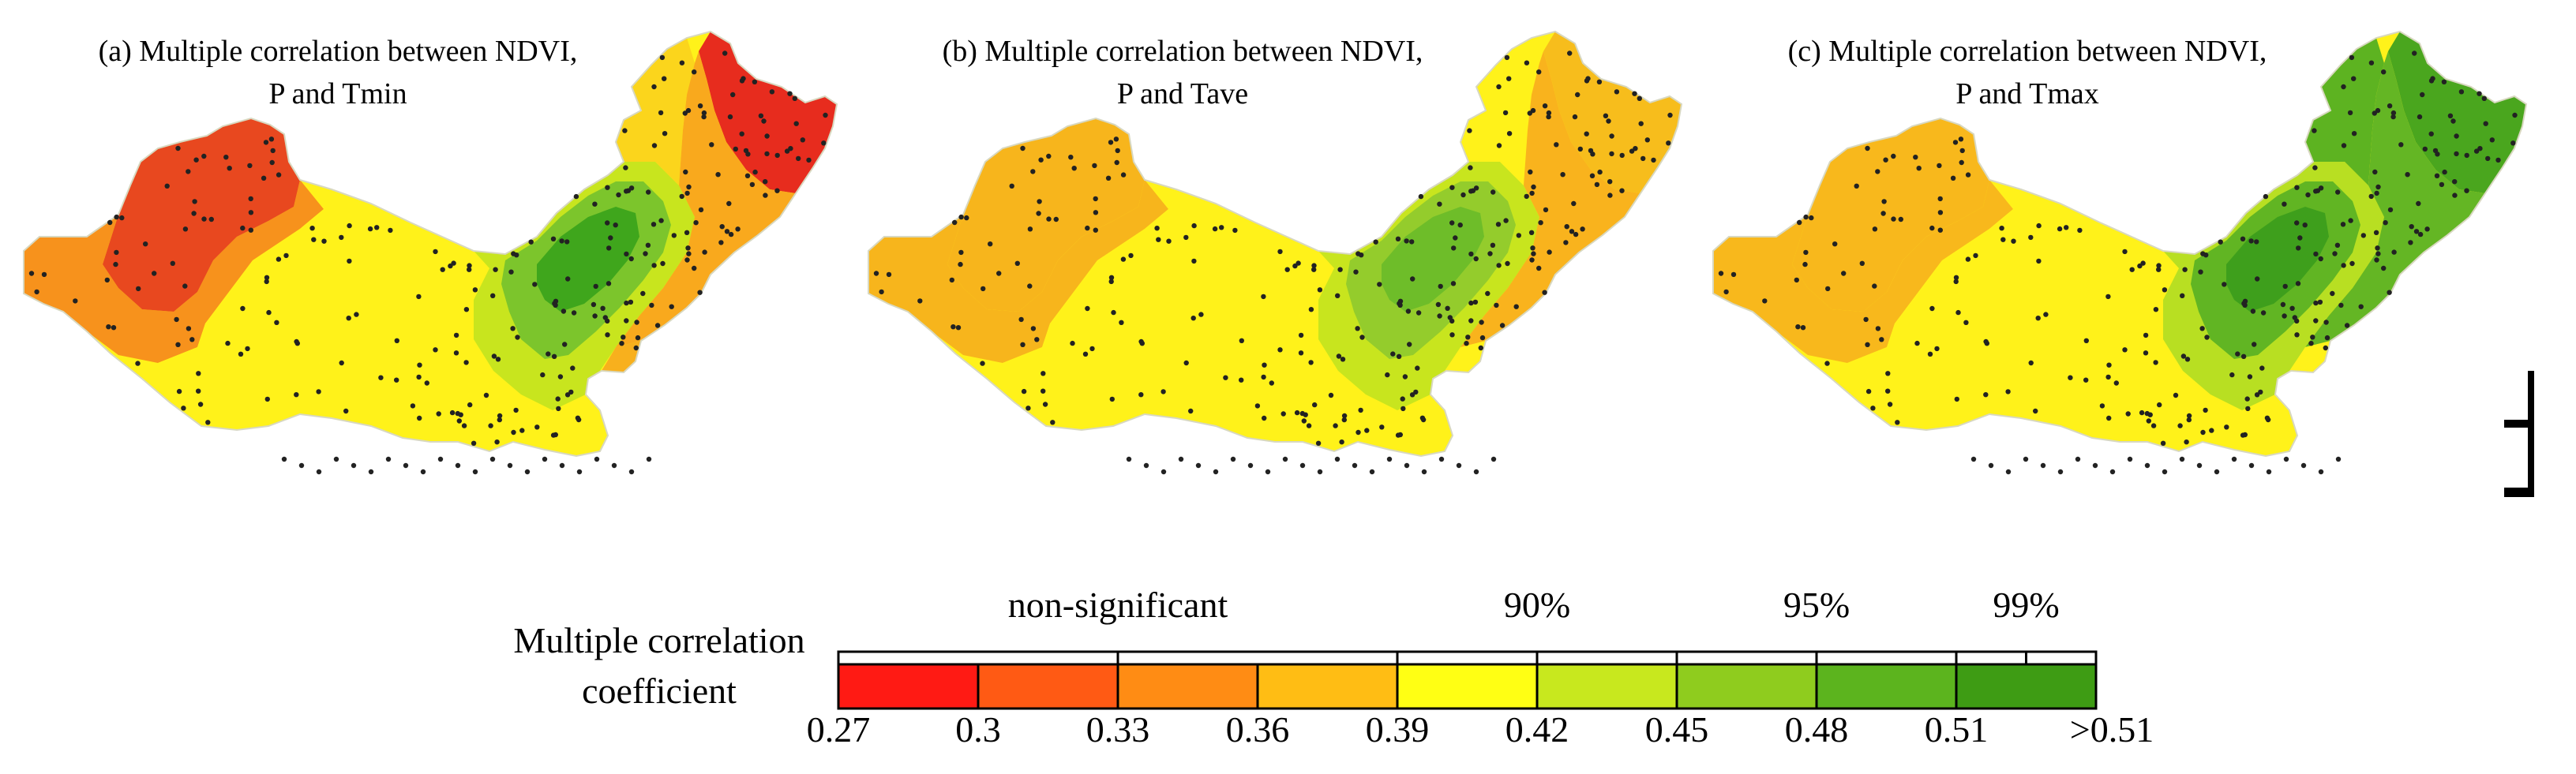  What do you see at coordinates (2026, 605) in the screenshot?
I see `legend-significance-label-3: 99%` at bounding box center [2026, 605].